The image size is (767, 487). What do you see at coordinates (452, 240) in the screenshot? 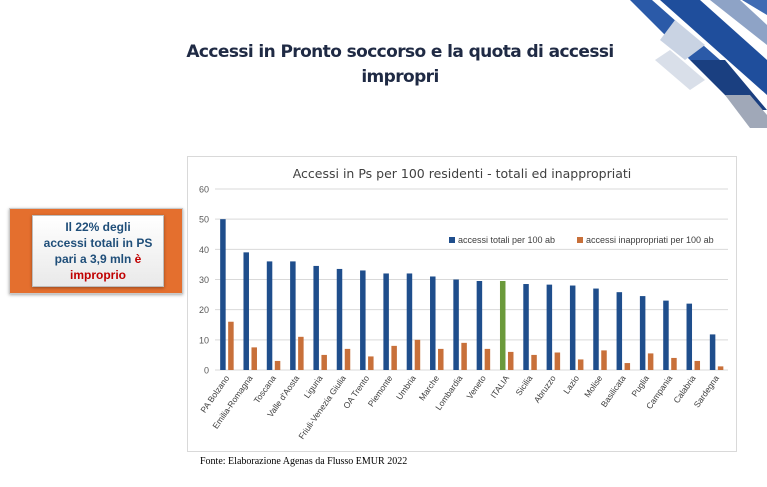
I see `legend-swatch-total` at bounding box center [452, 240].